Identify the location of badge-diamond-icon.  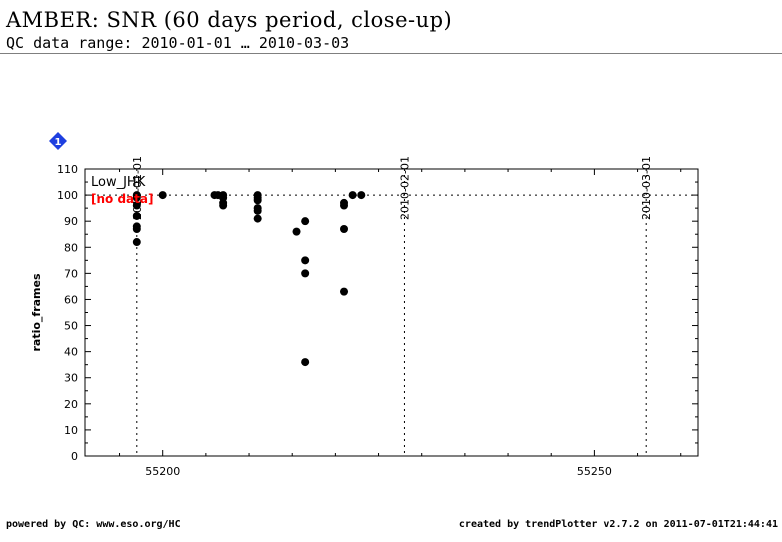
(58, 141).